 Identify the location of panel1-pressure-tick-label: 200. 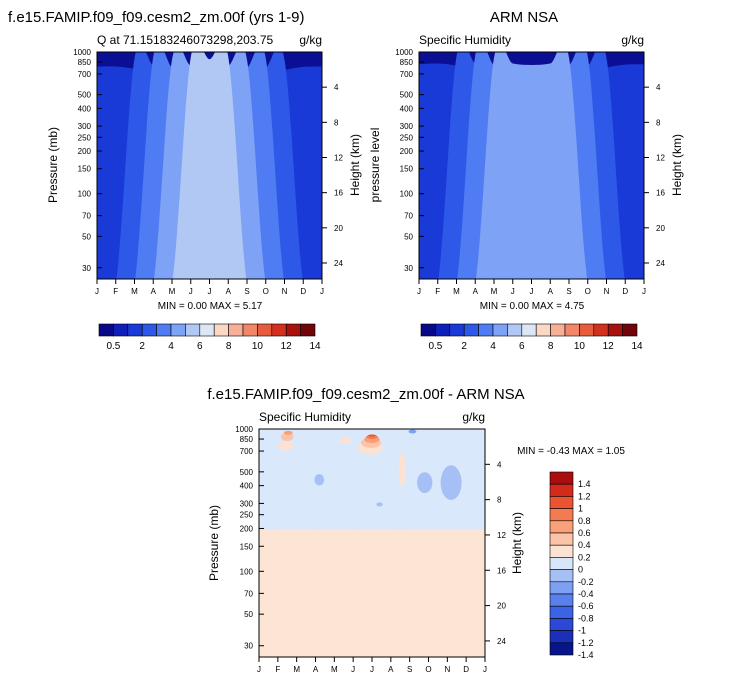
(85, 151).